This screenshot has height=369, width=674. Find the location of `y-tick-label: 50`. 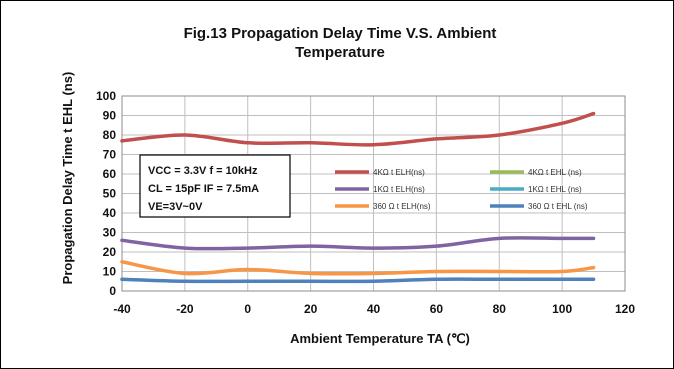

y-tick-label: 50 is located at coordinates (110, 194).